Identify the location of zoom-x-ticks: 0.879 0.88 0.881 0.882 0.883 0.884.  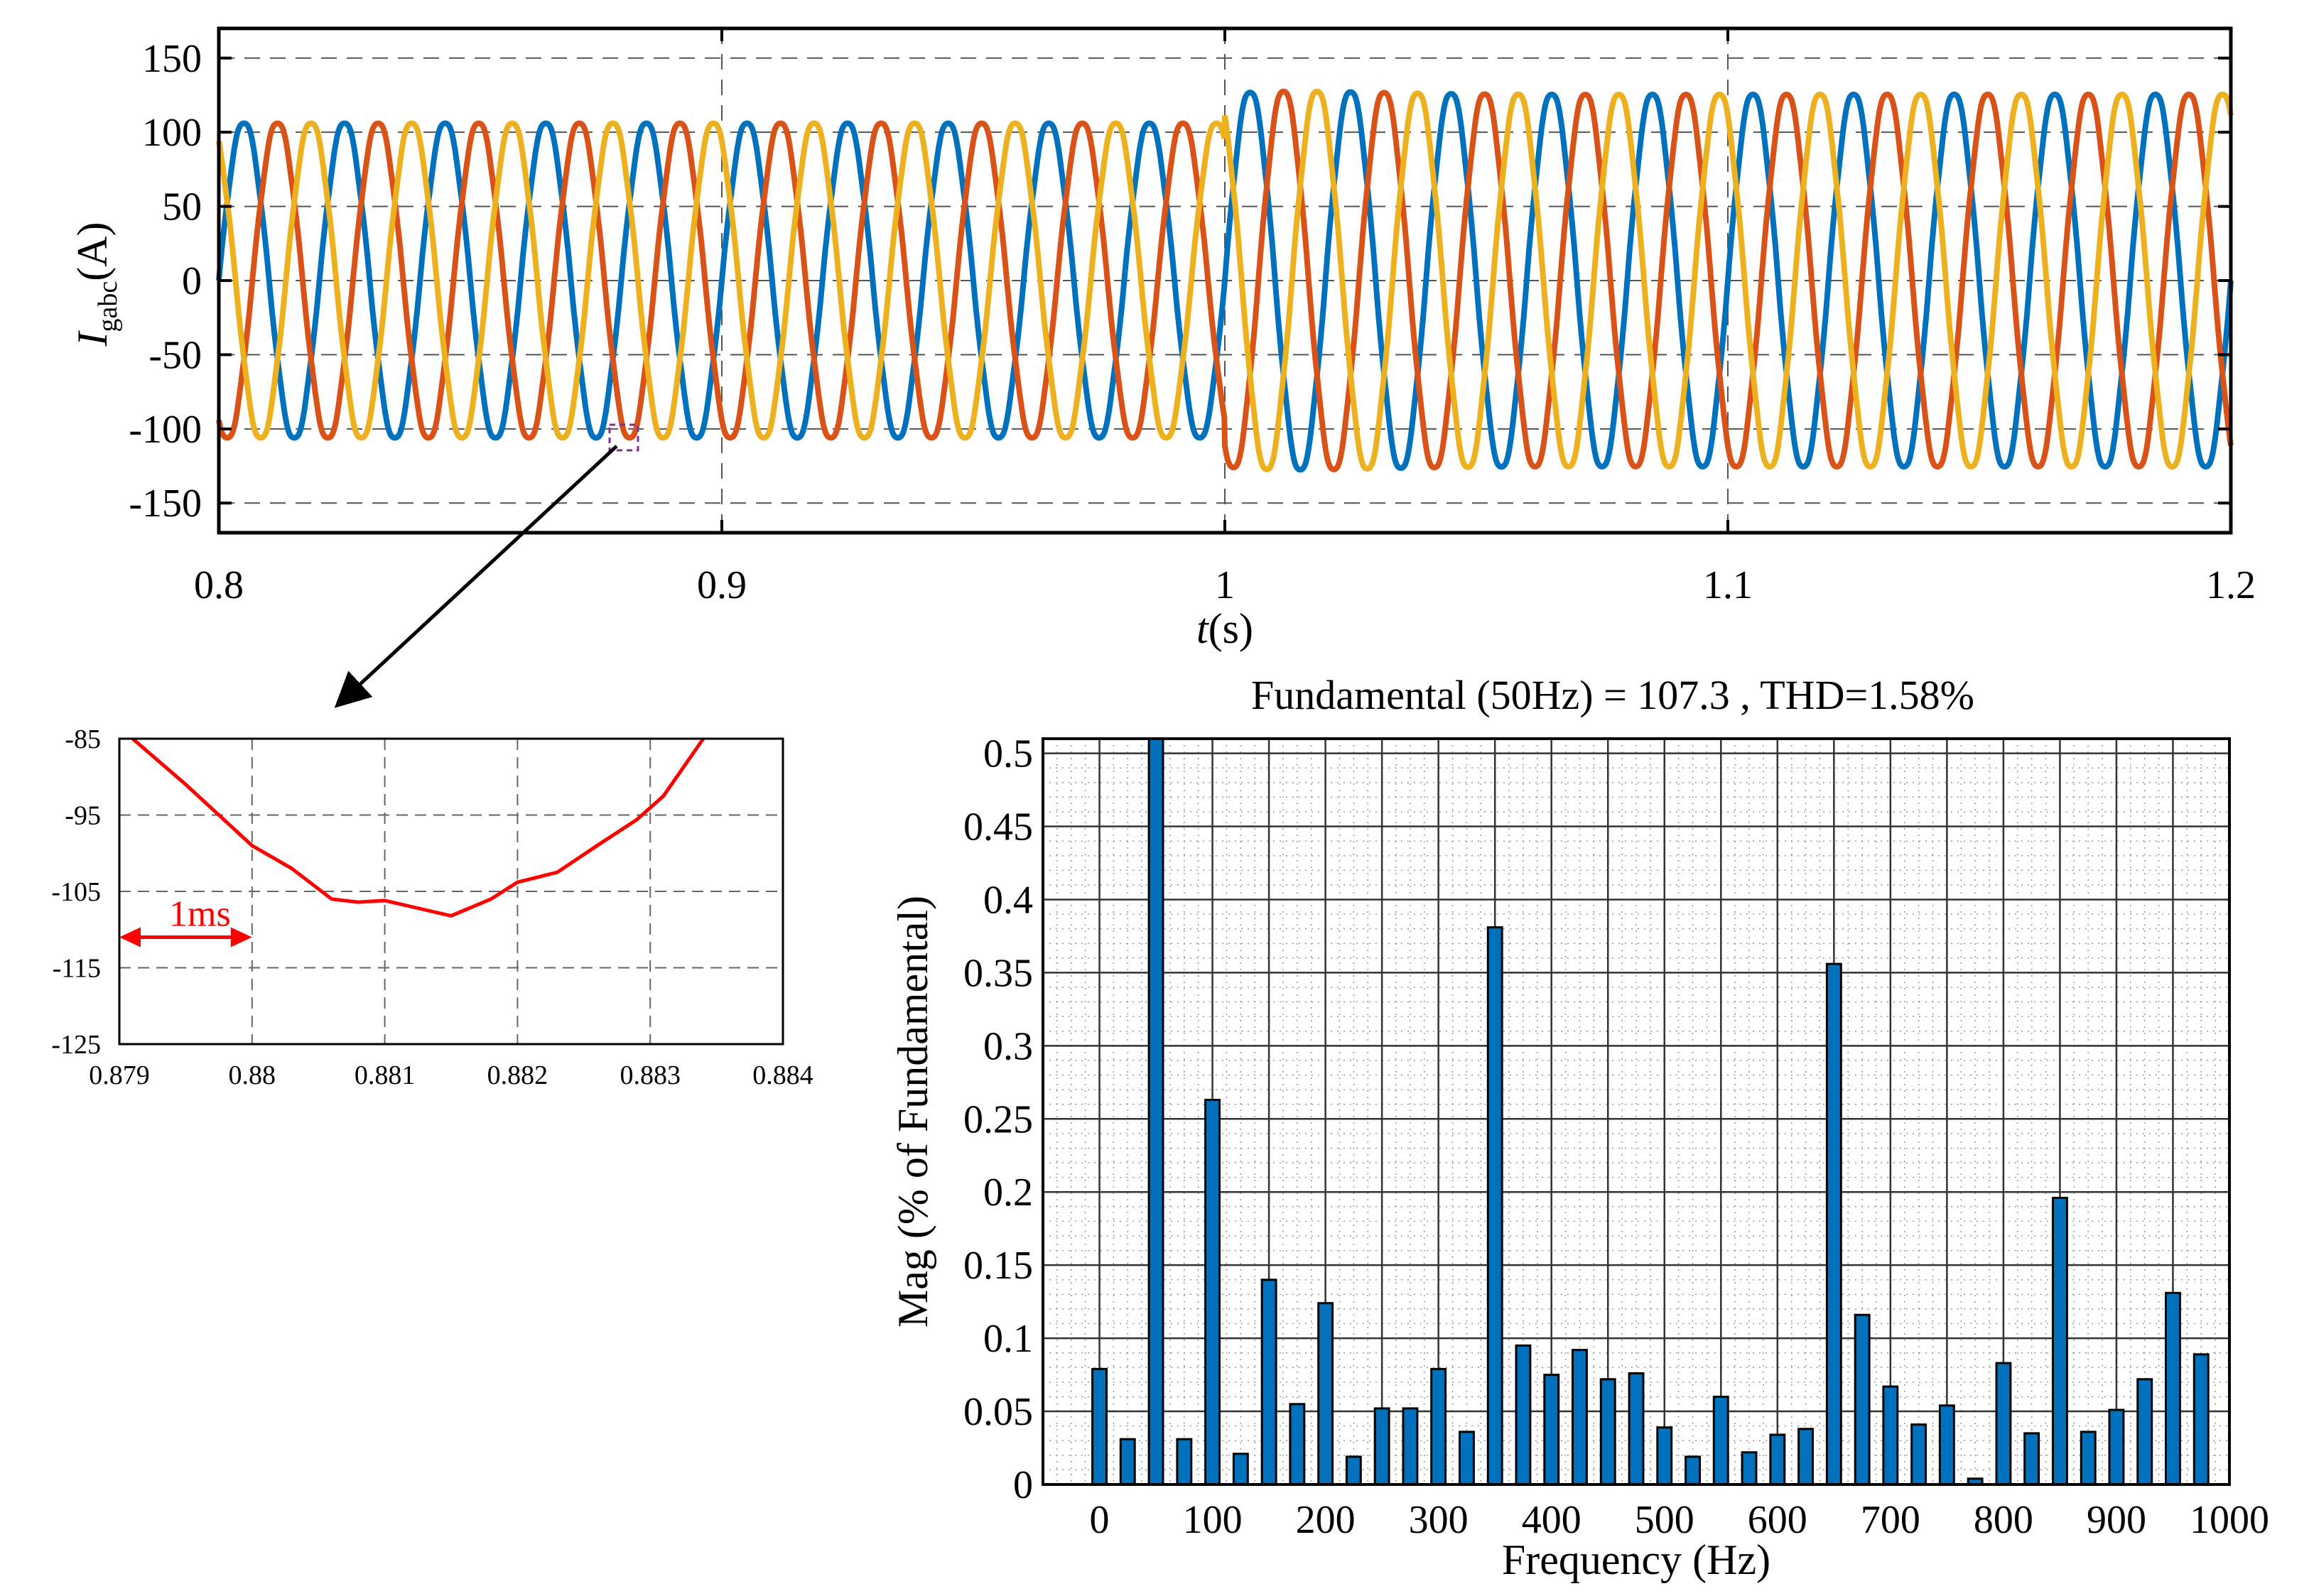
(451, 1075).